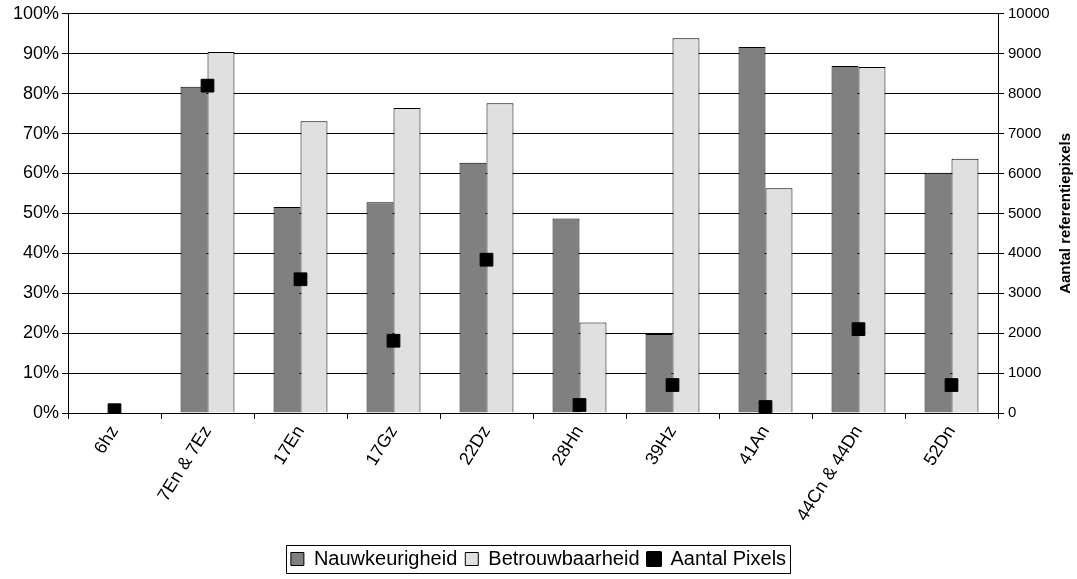  Describe the element at coordinates (728, 557) in the screenshot. I see `legend-label: Aantal Pixels` at that location.